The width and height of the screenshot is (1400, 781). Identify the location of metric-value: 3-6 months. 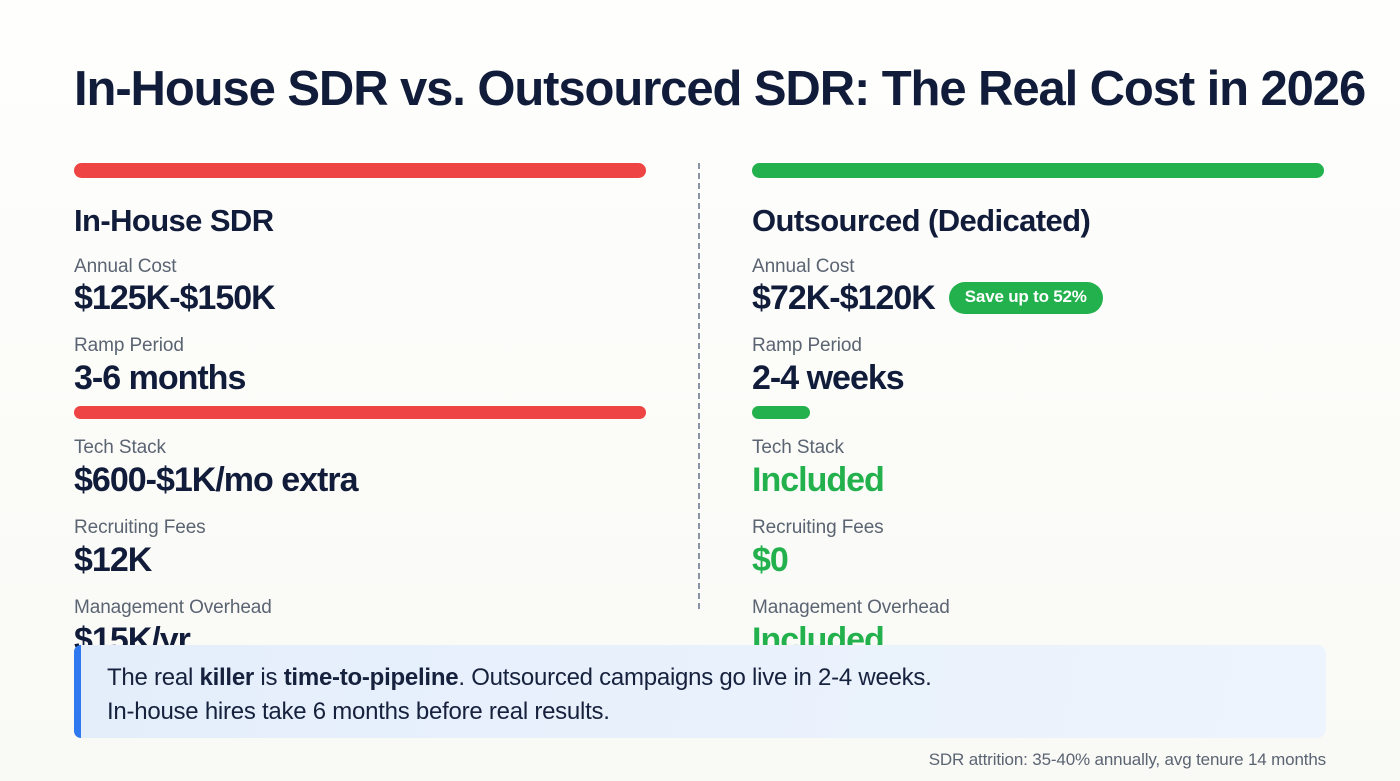
(160, 378).